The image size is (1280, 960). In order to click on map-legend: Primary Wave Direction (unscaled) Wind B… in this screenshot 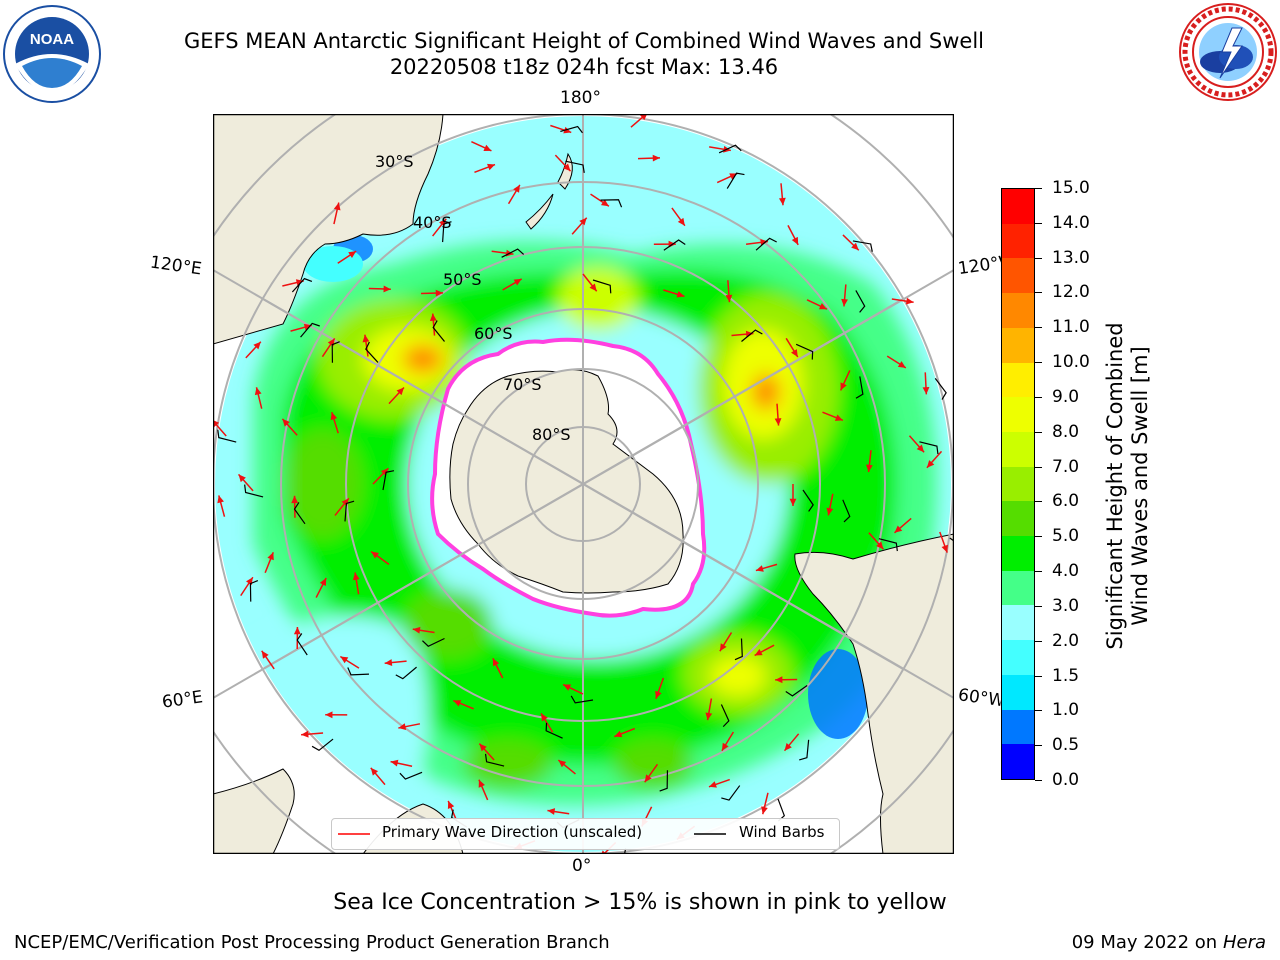, I will do `click(585, 834)`.